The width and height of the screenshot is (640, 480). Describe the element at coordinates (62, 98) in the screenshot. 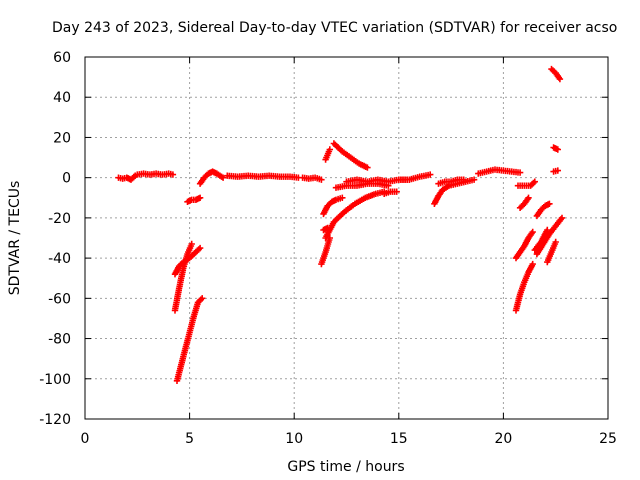

I see `y-tick-label: 40` at that location.